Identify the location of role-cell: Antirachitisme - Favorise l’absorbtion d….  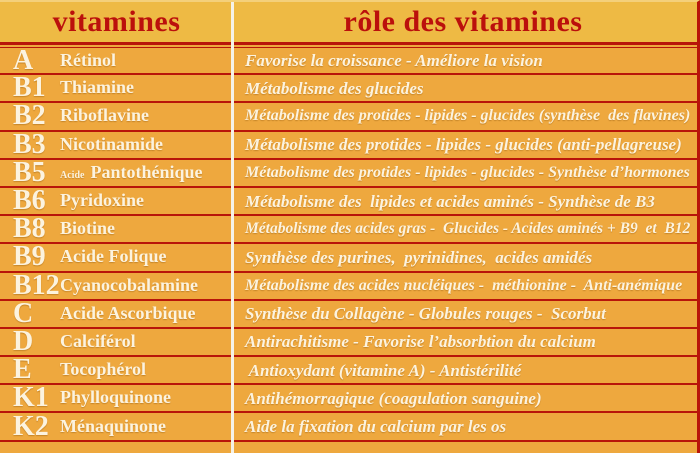
(465, 342).